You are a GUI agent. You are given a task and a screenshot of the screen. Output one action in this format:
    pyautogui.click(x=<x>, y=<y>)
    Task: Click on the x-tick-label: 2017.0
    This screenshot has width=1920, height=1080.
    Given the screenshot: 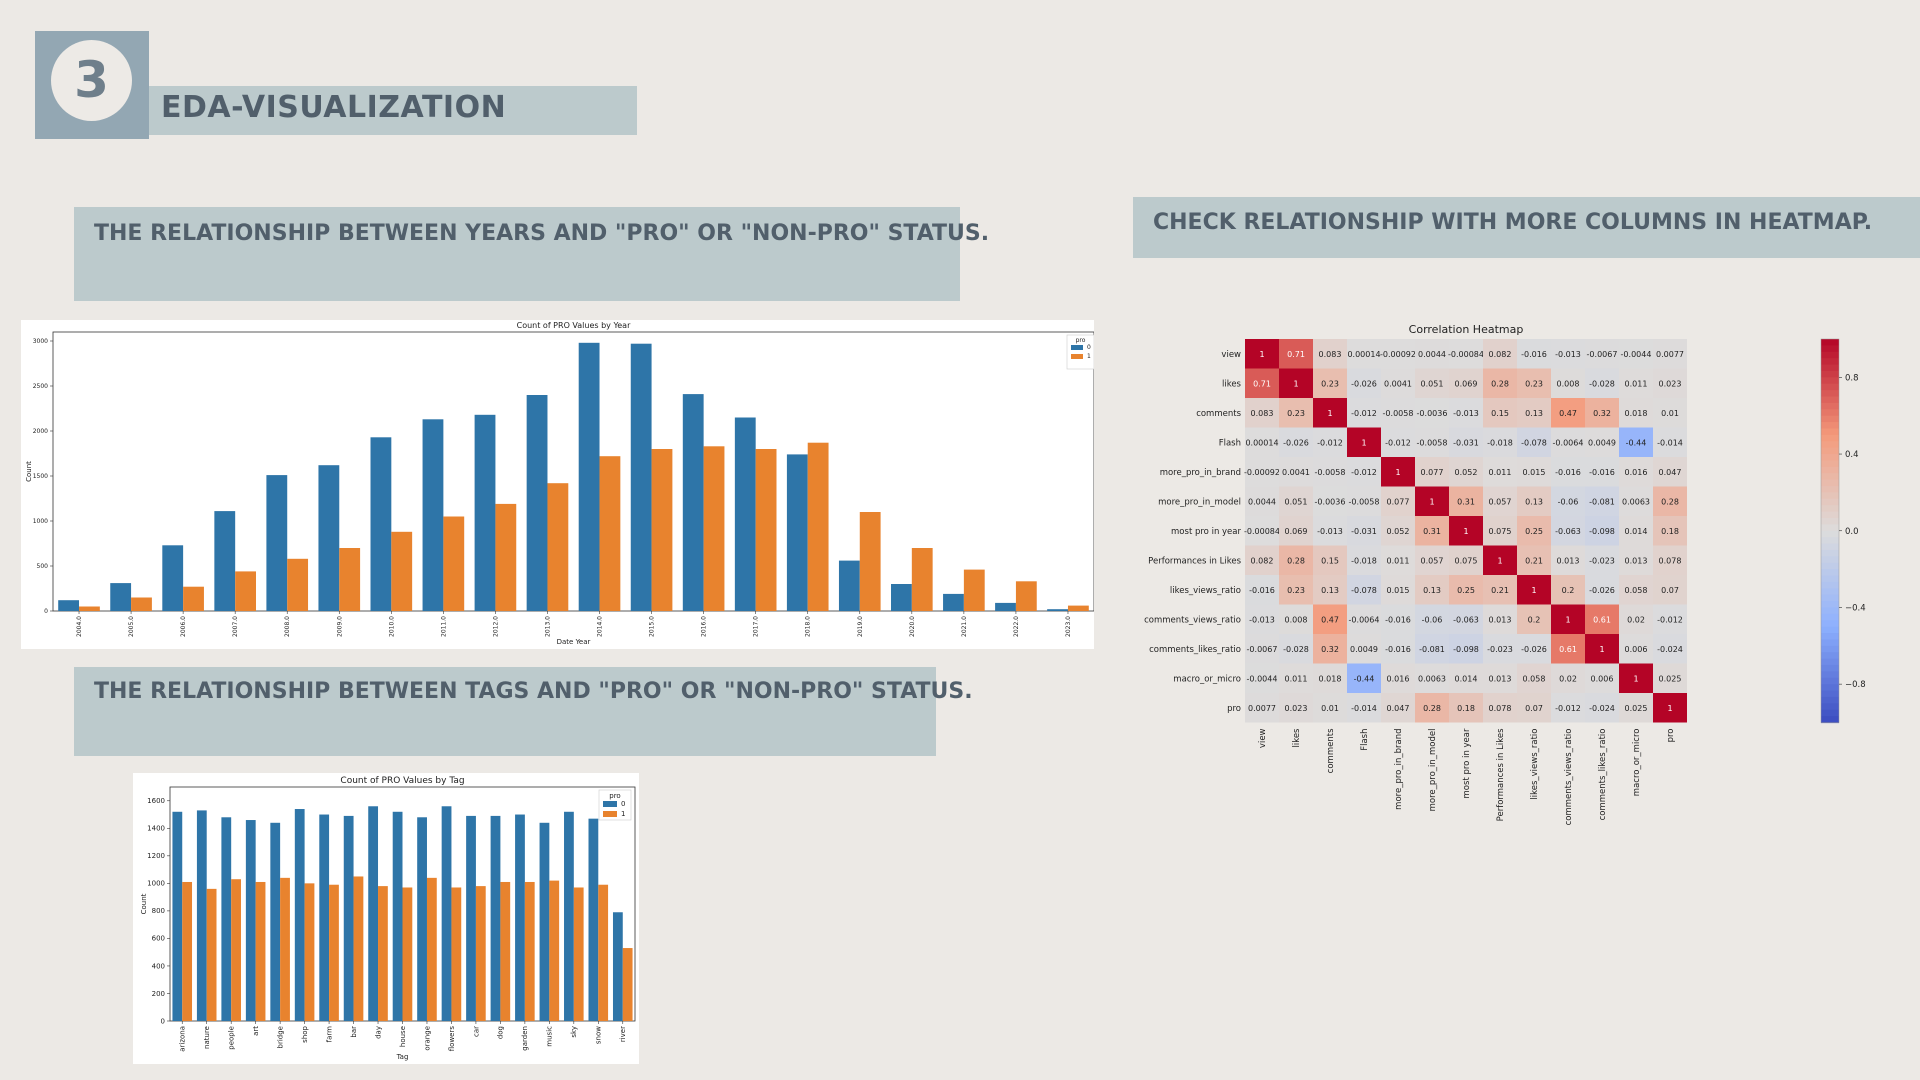 What is the action you would take?
    pyautogui.click(x=756, y=626)
    